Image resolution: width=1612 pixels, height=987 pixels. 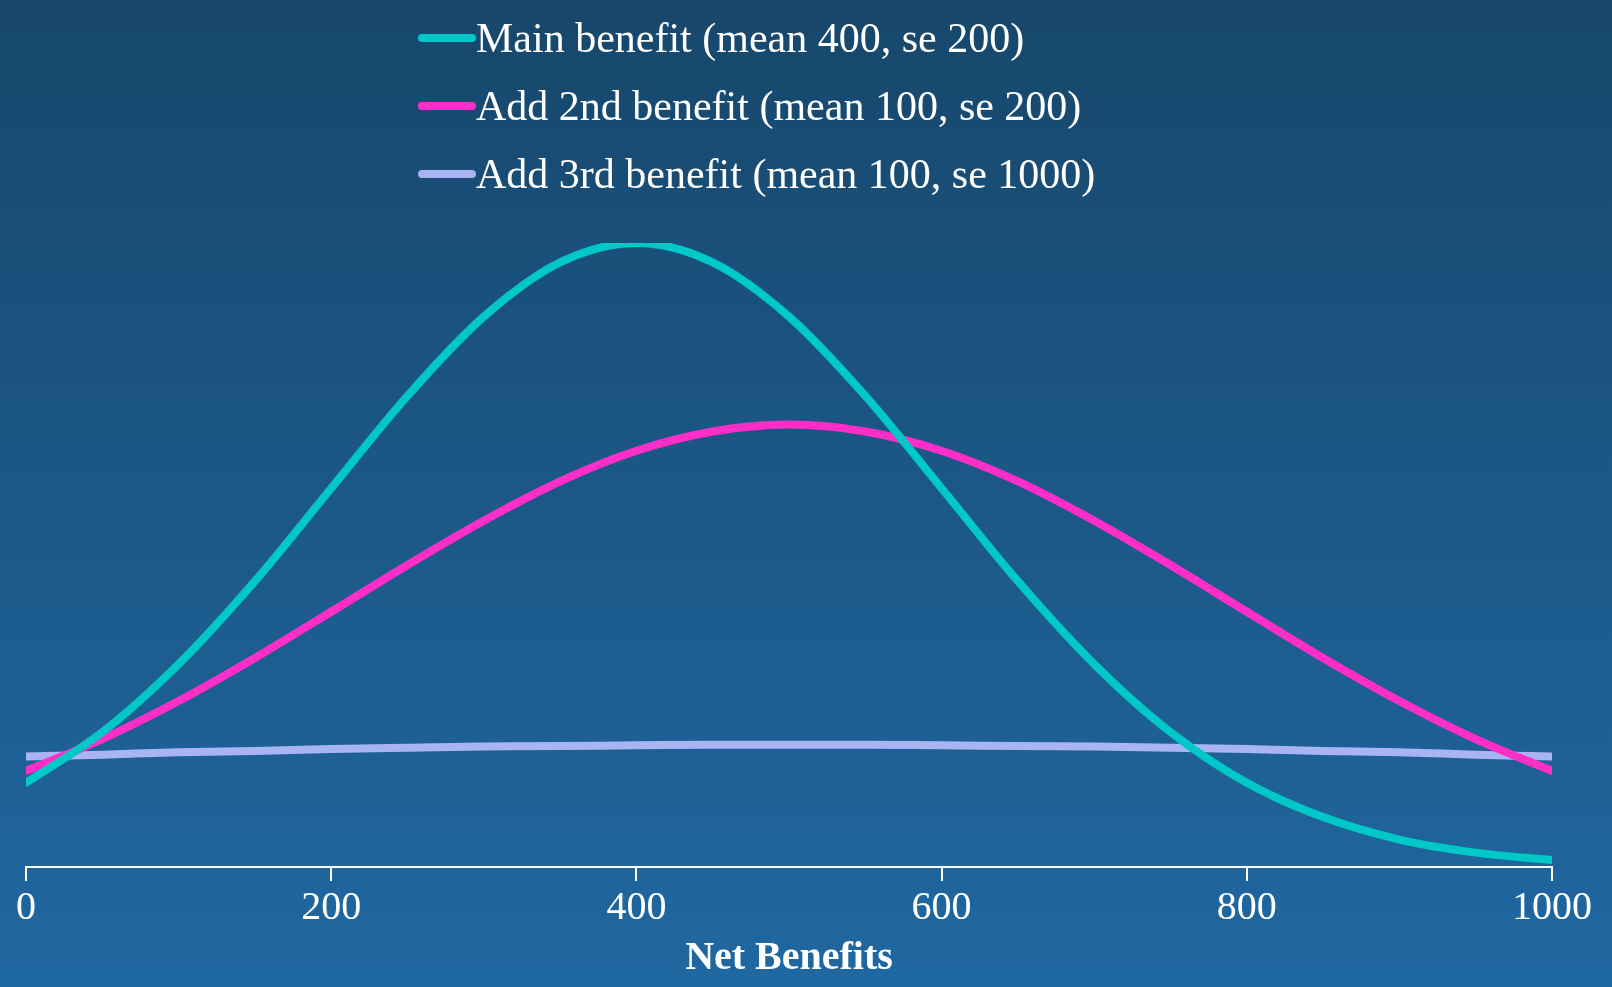 What do you see at coordinates (331, 905) in the screenshot?
I see `x-tick-label: 200` at bounding box center [331, 905].